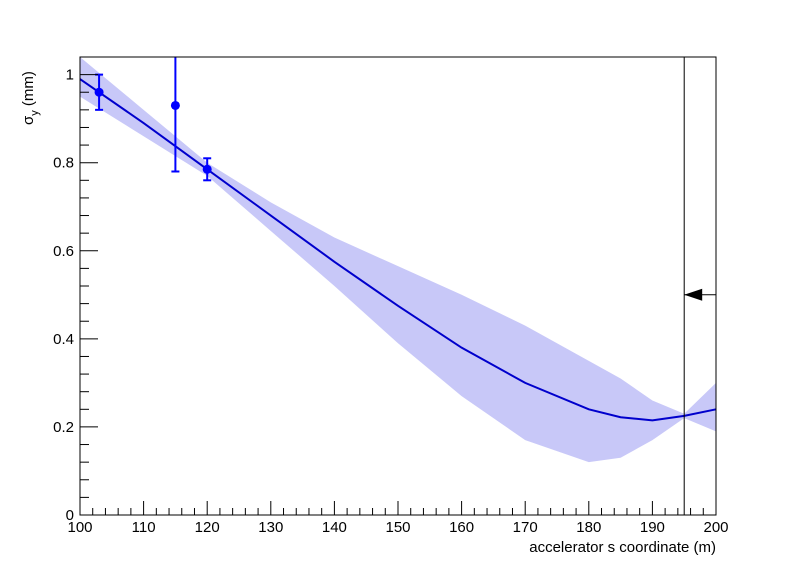 This screenshot has width=796, height=572. I want to click on x-axis-label: accelerator s coordinate (m), so click(622, 547).